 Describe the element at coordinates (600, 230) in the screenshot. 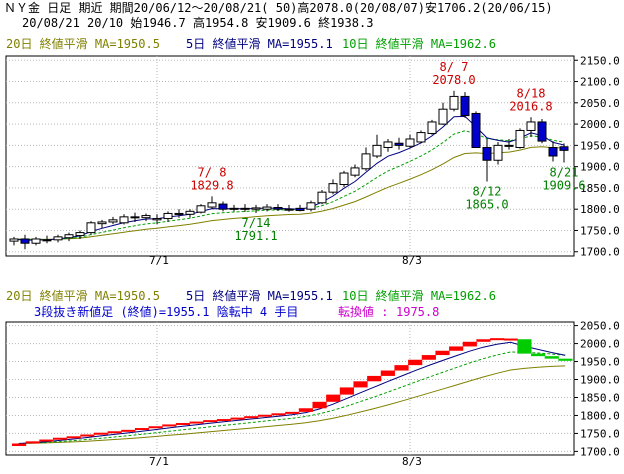

I see `top-ytick-label: 1750.0` at that location.